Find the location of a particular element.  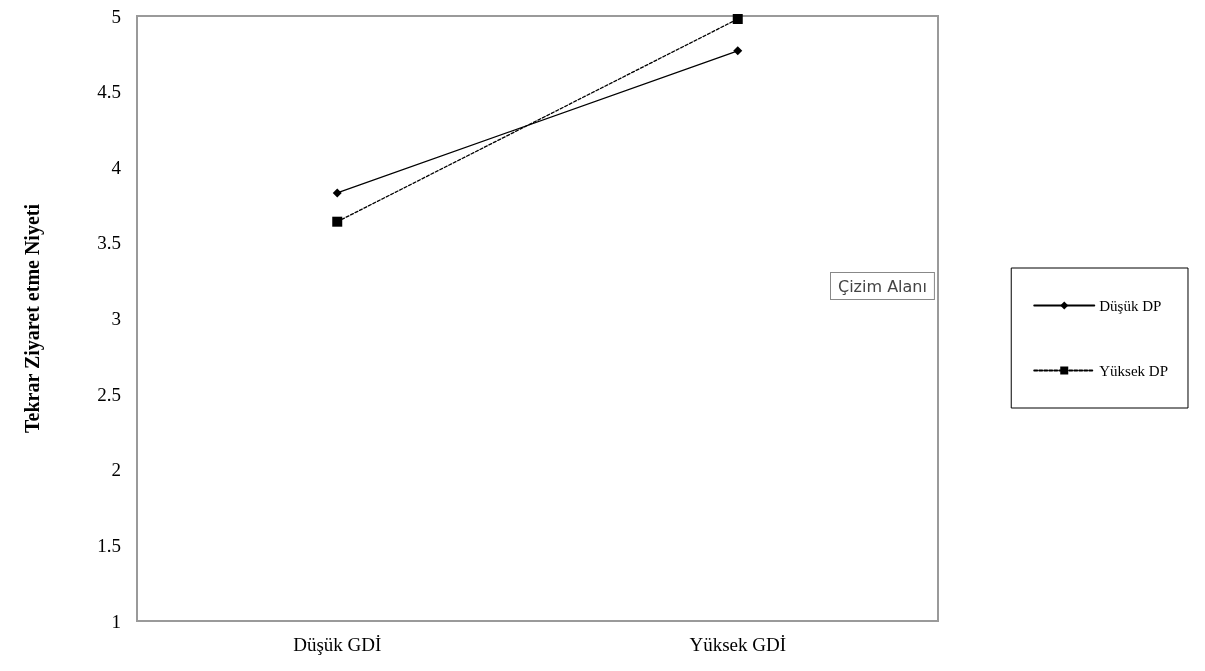

legend-label: Düşük DP is located at coordinates (1130, 305).